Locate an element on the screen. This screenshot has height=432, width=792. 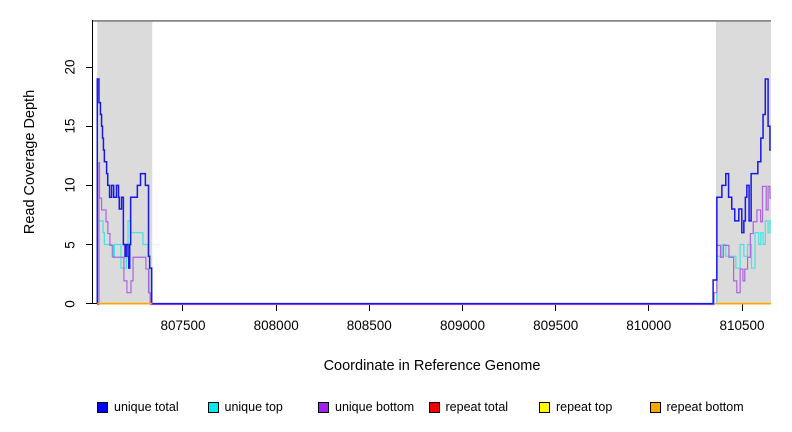
x-tick-label: 809500 is located at coordinates (556, 325).